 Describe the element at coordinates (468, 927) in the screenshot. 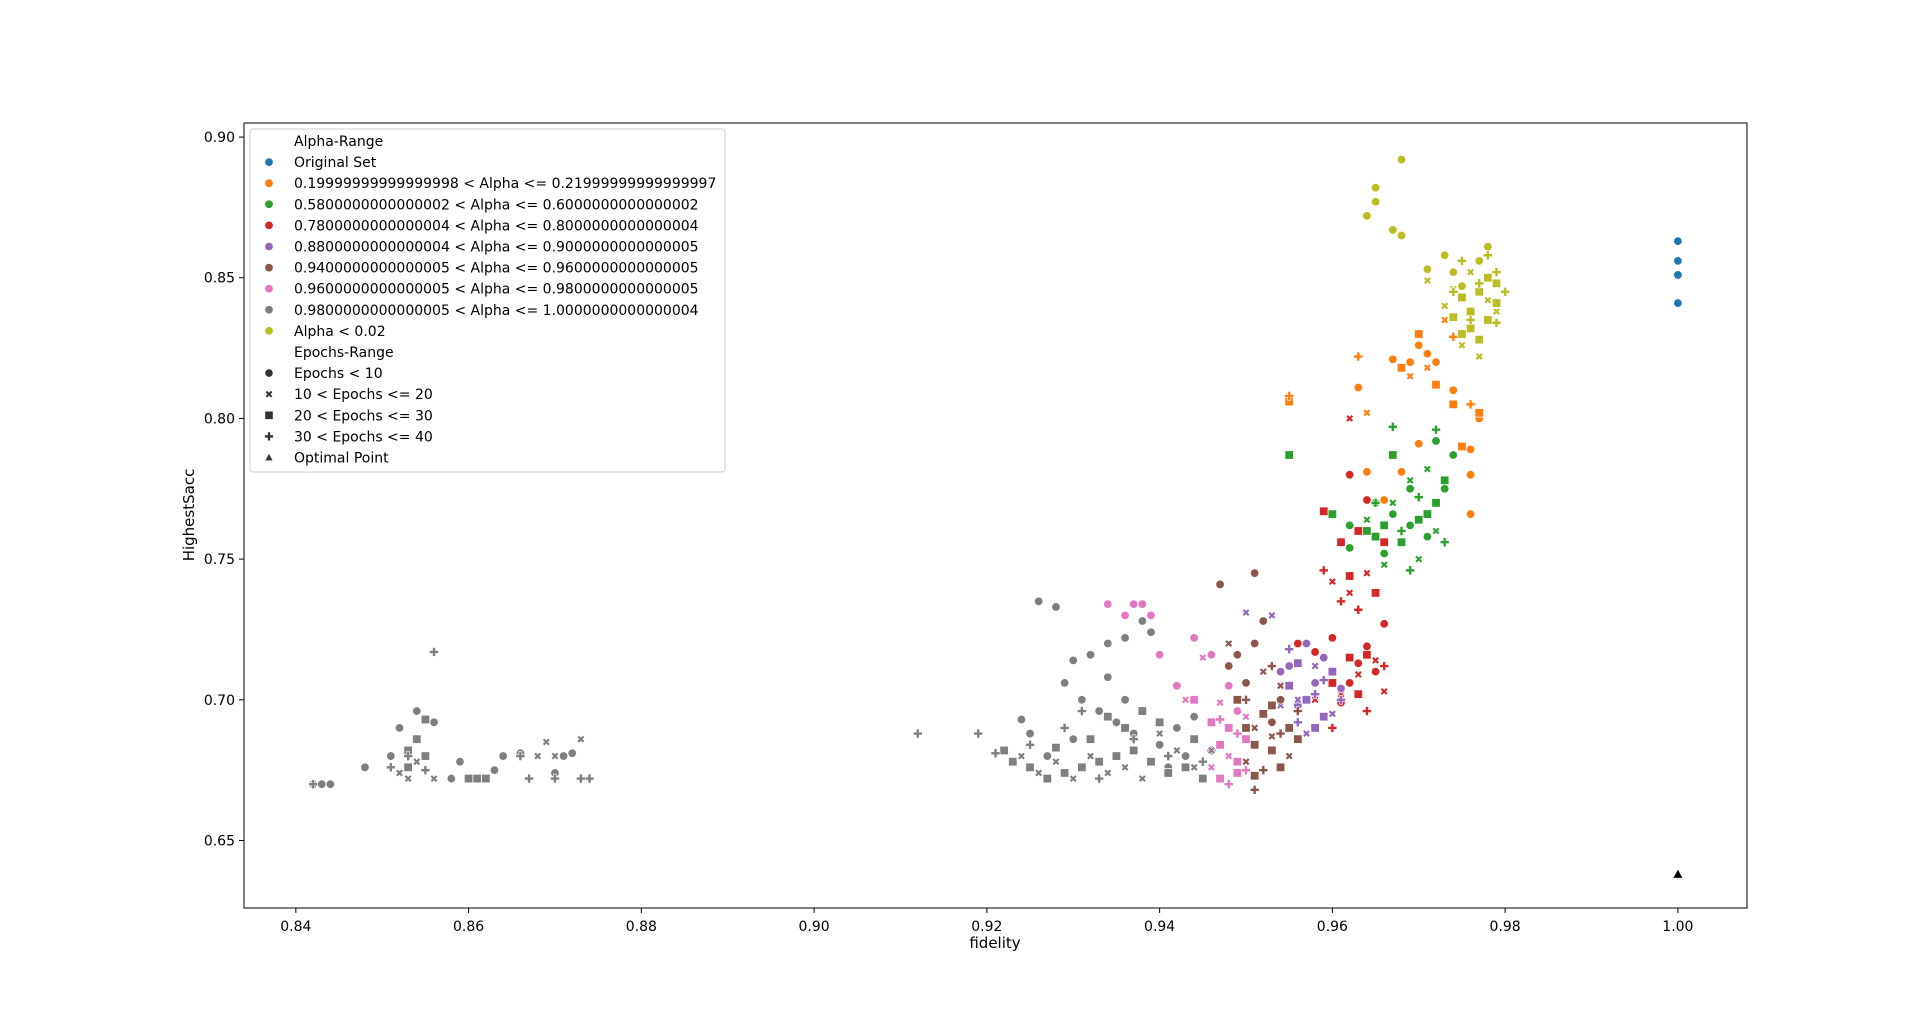

I see `x-tick-label-1: 0.86` at that location.